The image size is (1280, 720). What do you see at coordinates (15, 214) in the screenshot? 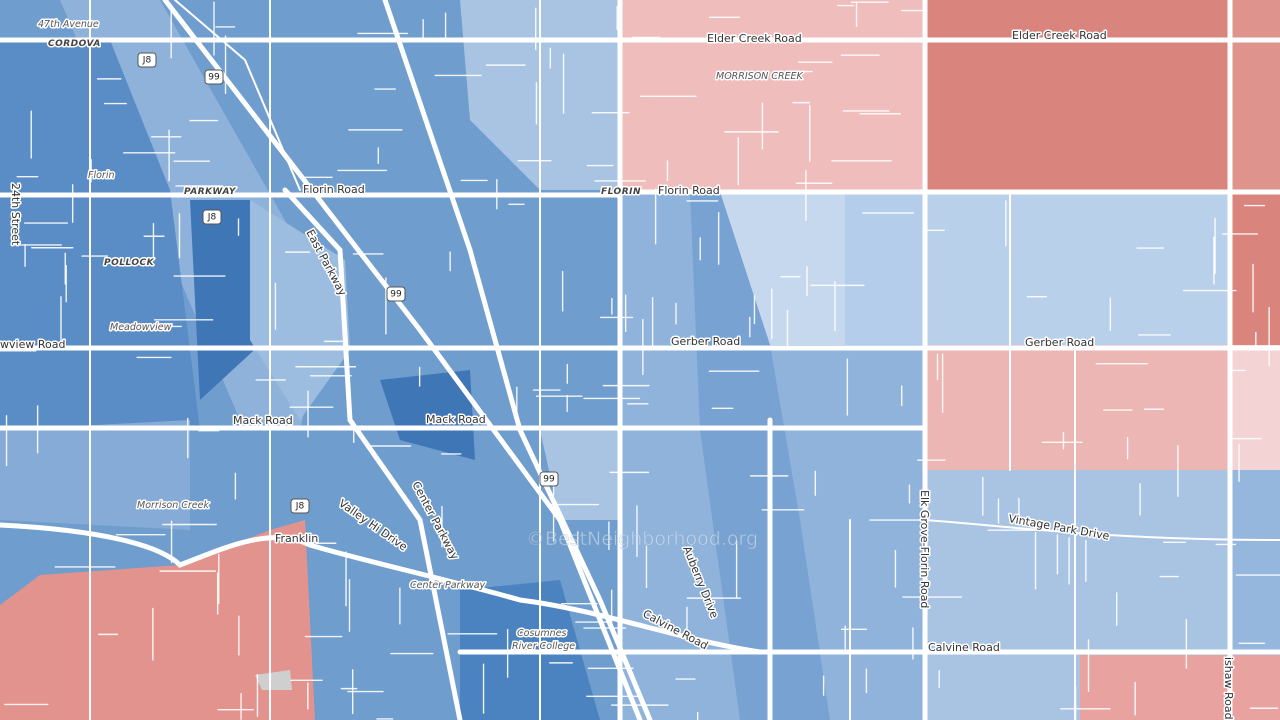
I see `map-label: 24th Street` at bounding box center [15, 214].